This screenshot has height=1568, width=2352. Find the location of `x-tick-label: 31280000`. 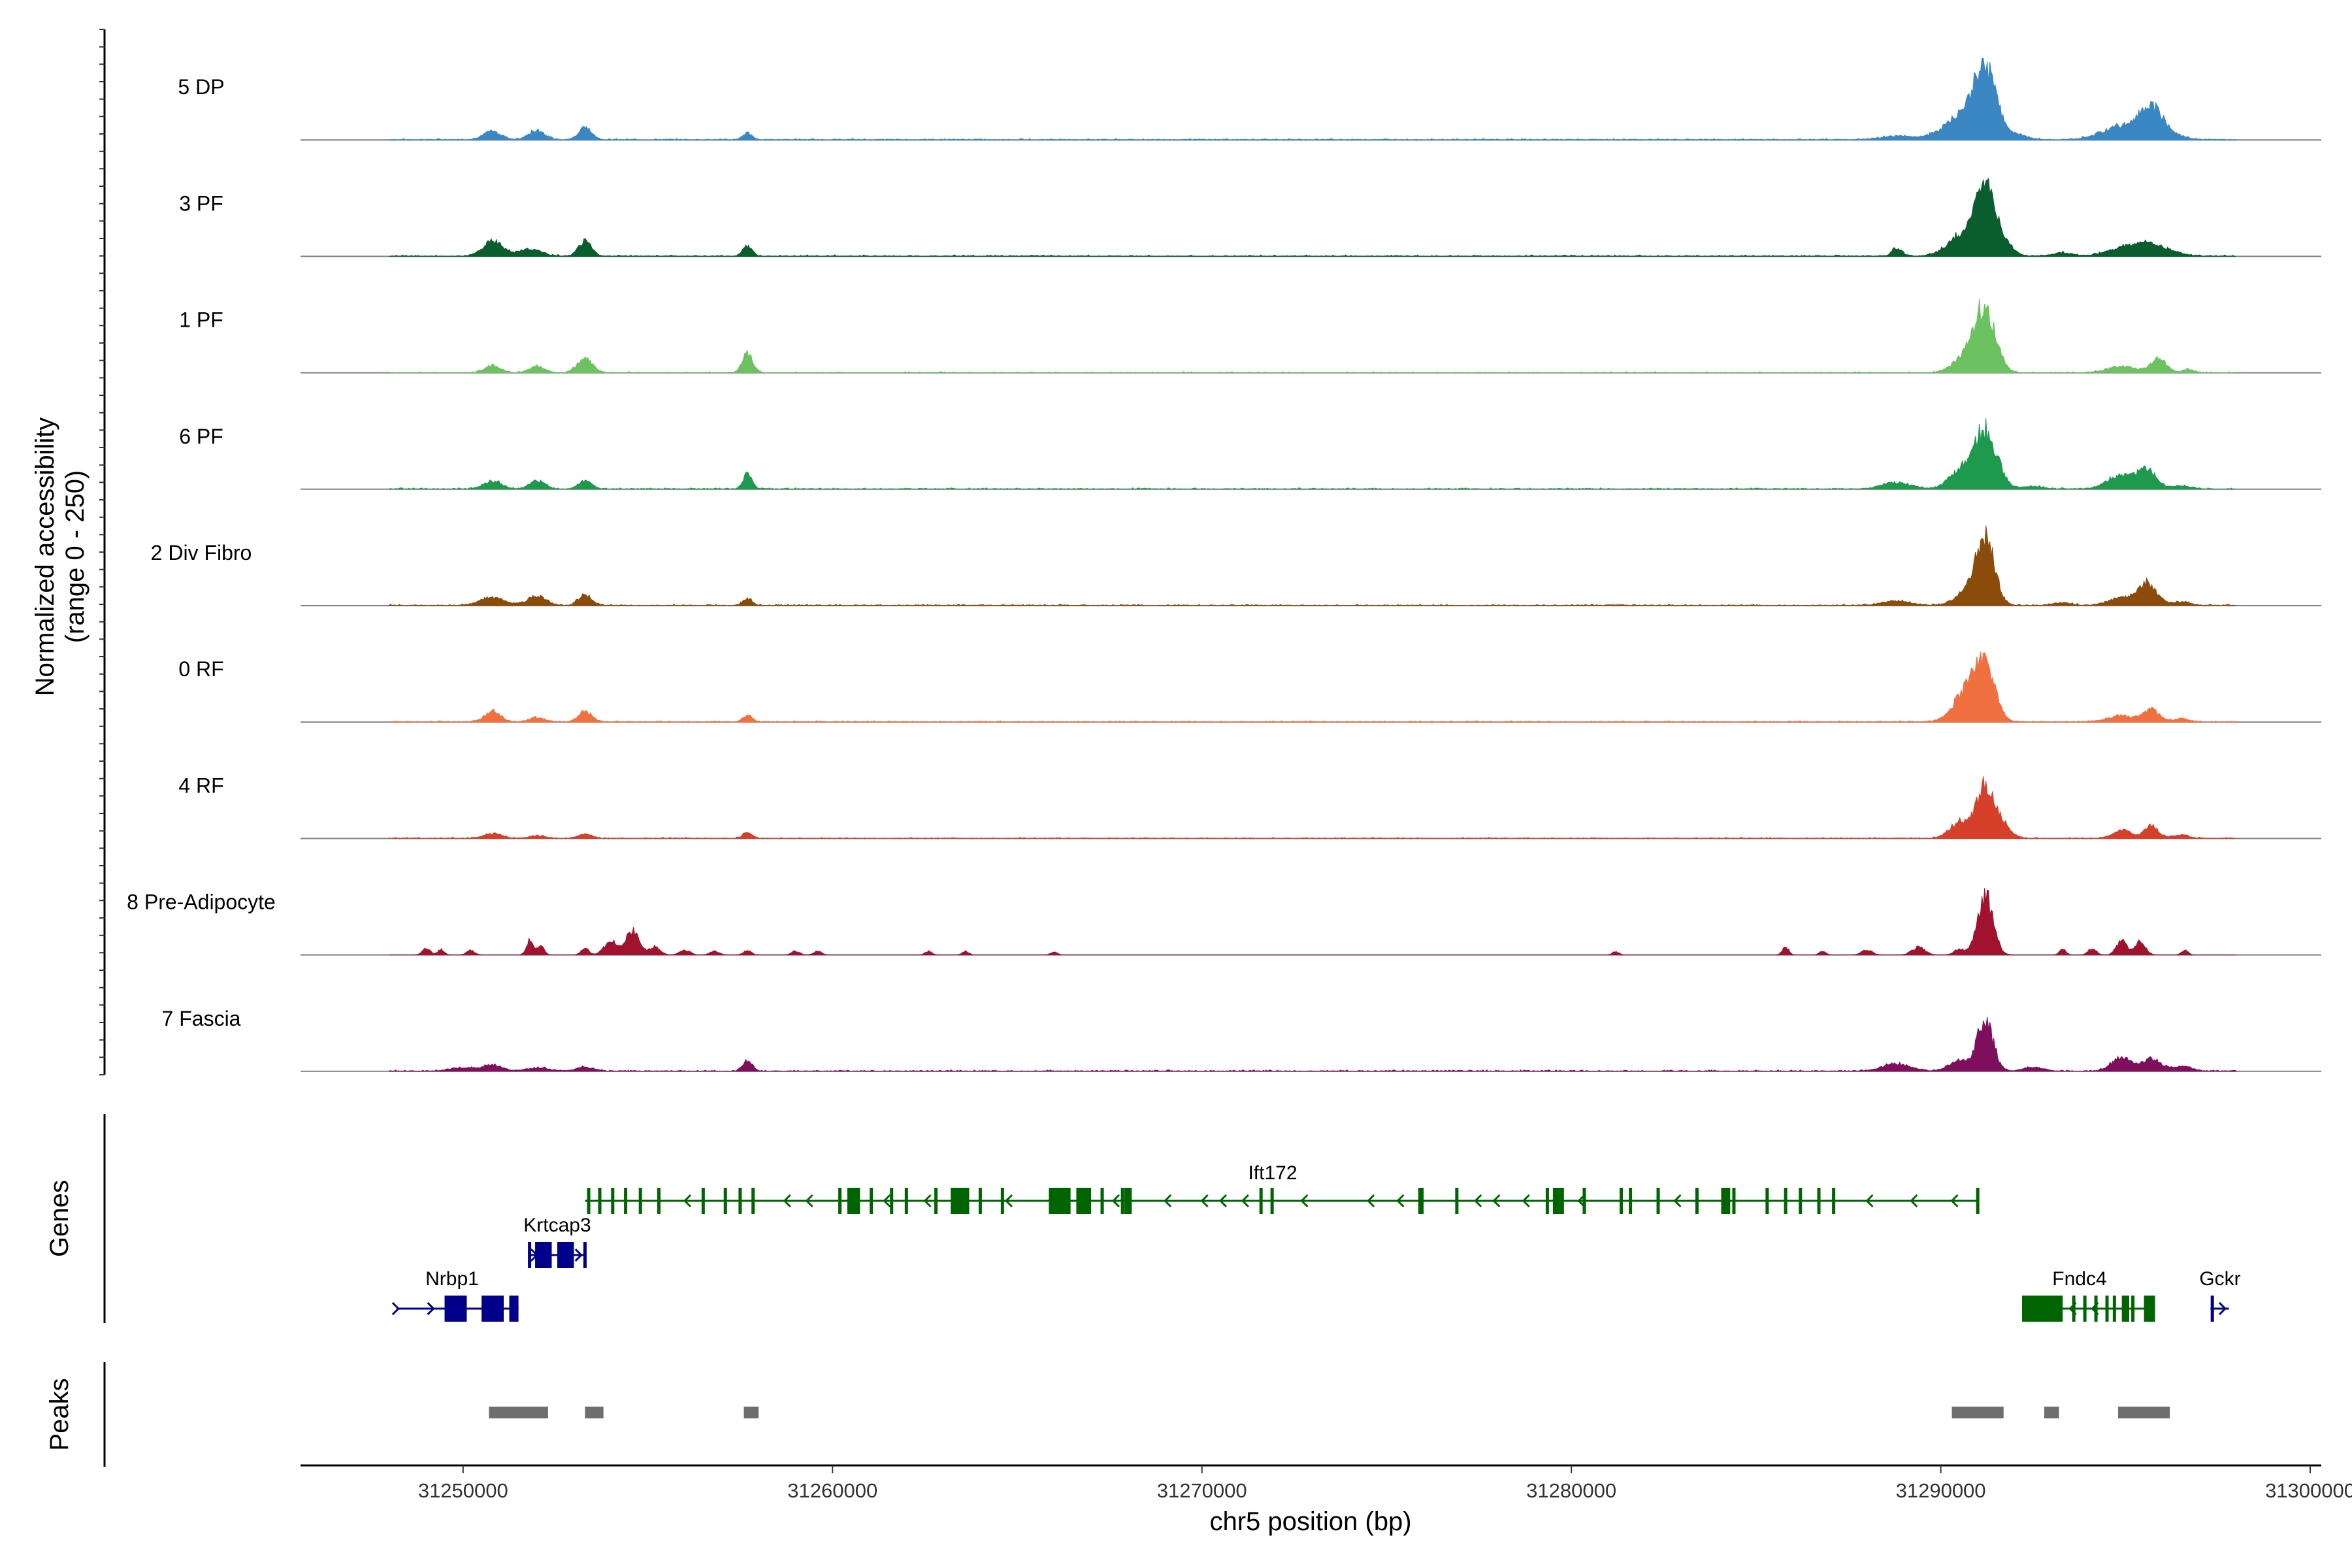

x-tick-label: 31280000 is located at coordinates (1571, 1490).